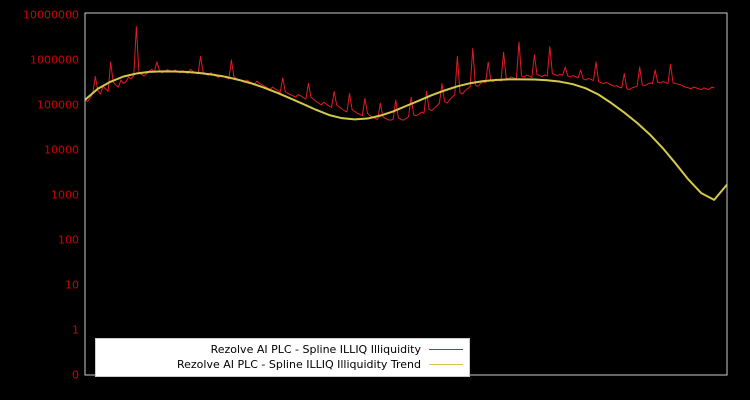 This screenshot has height=400, width=750. I want to click on y-axis-tick-label: 1000000, so click(54, 60).